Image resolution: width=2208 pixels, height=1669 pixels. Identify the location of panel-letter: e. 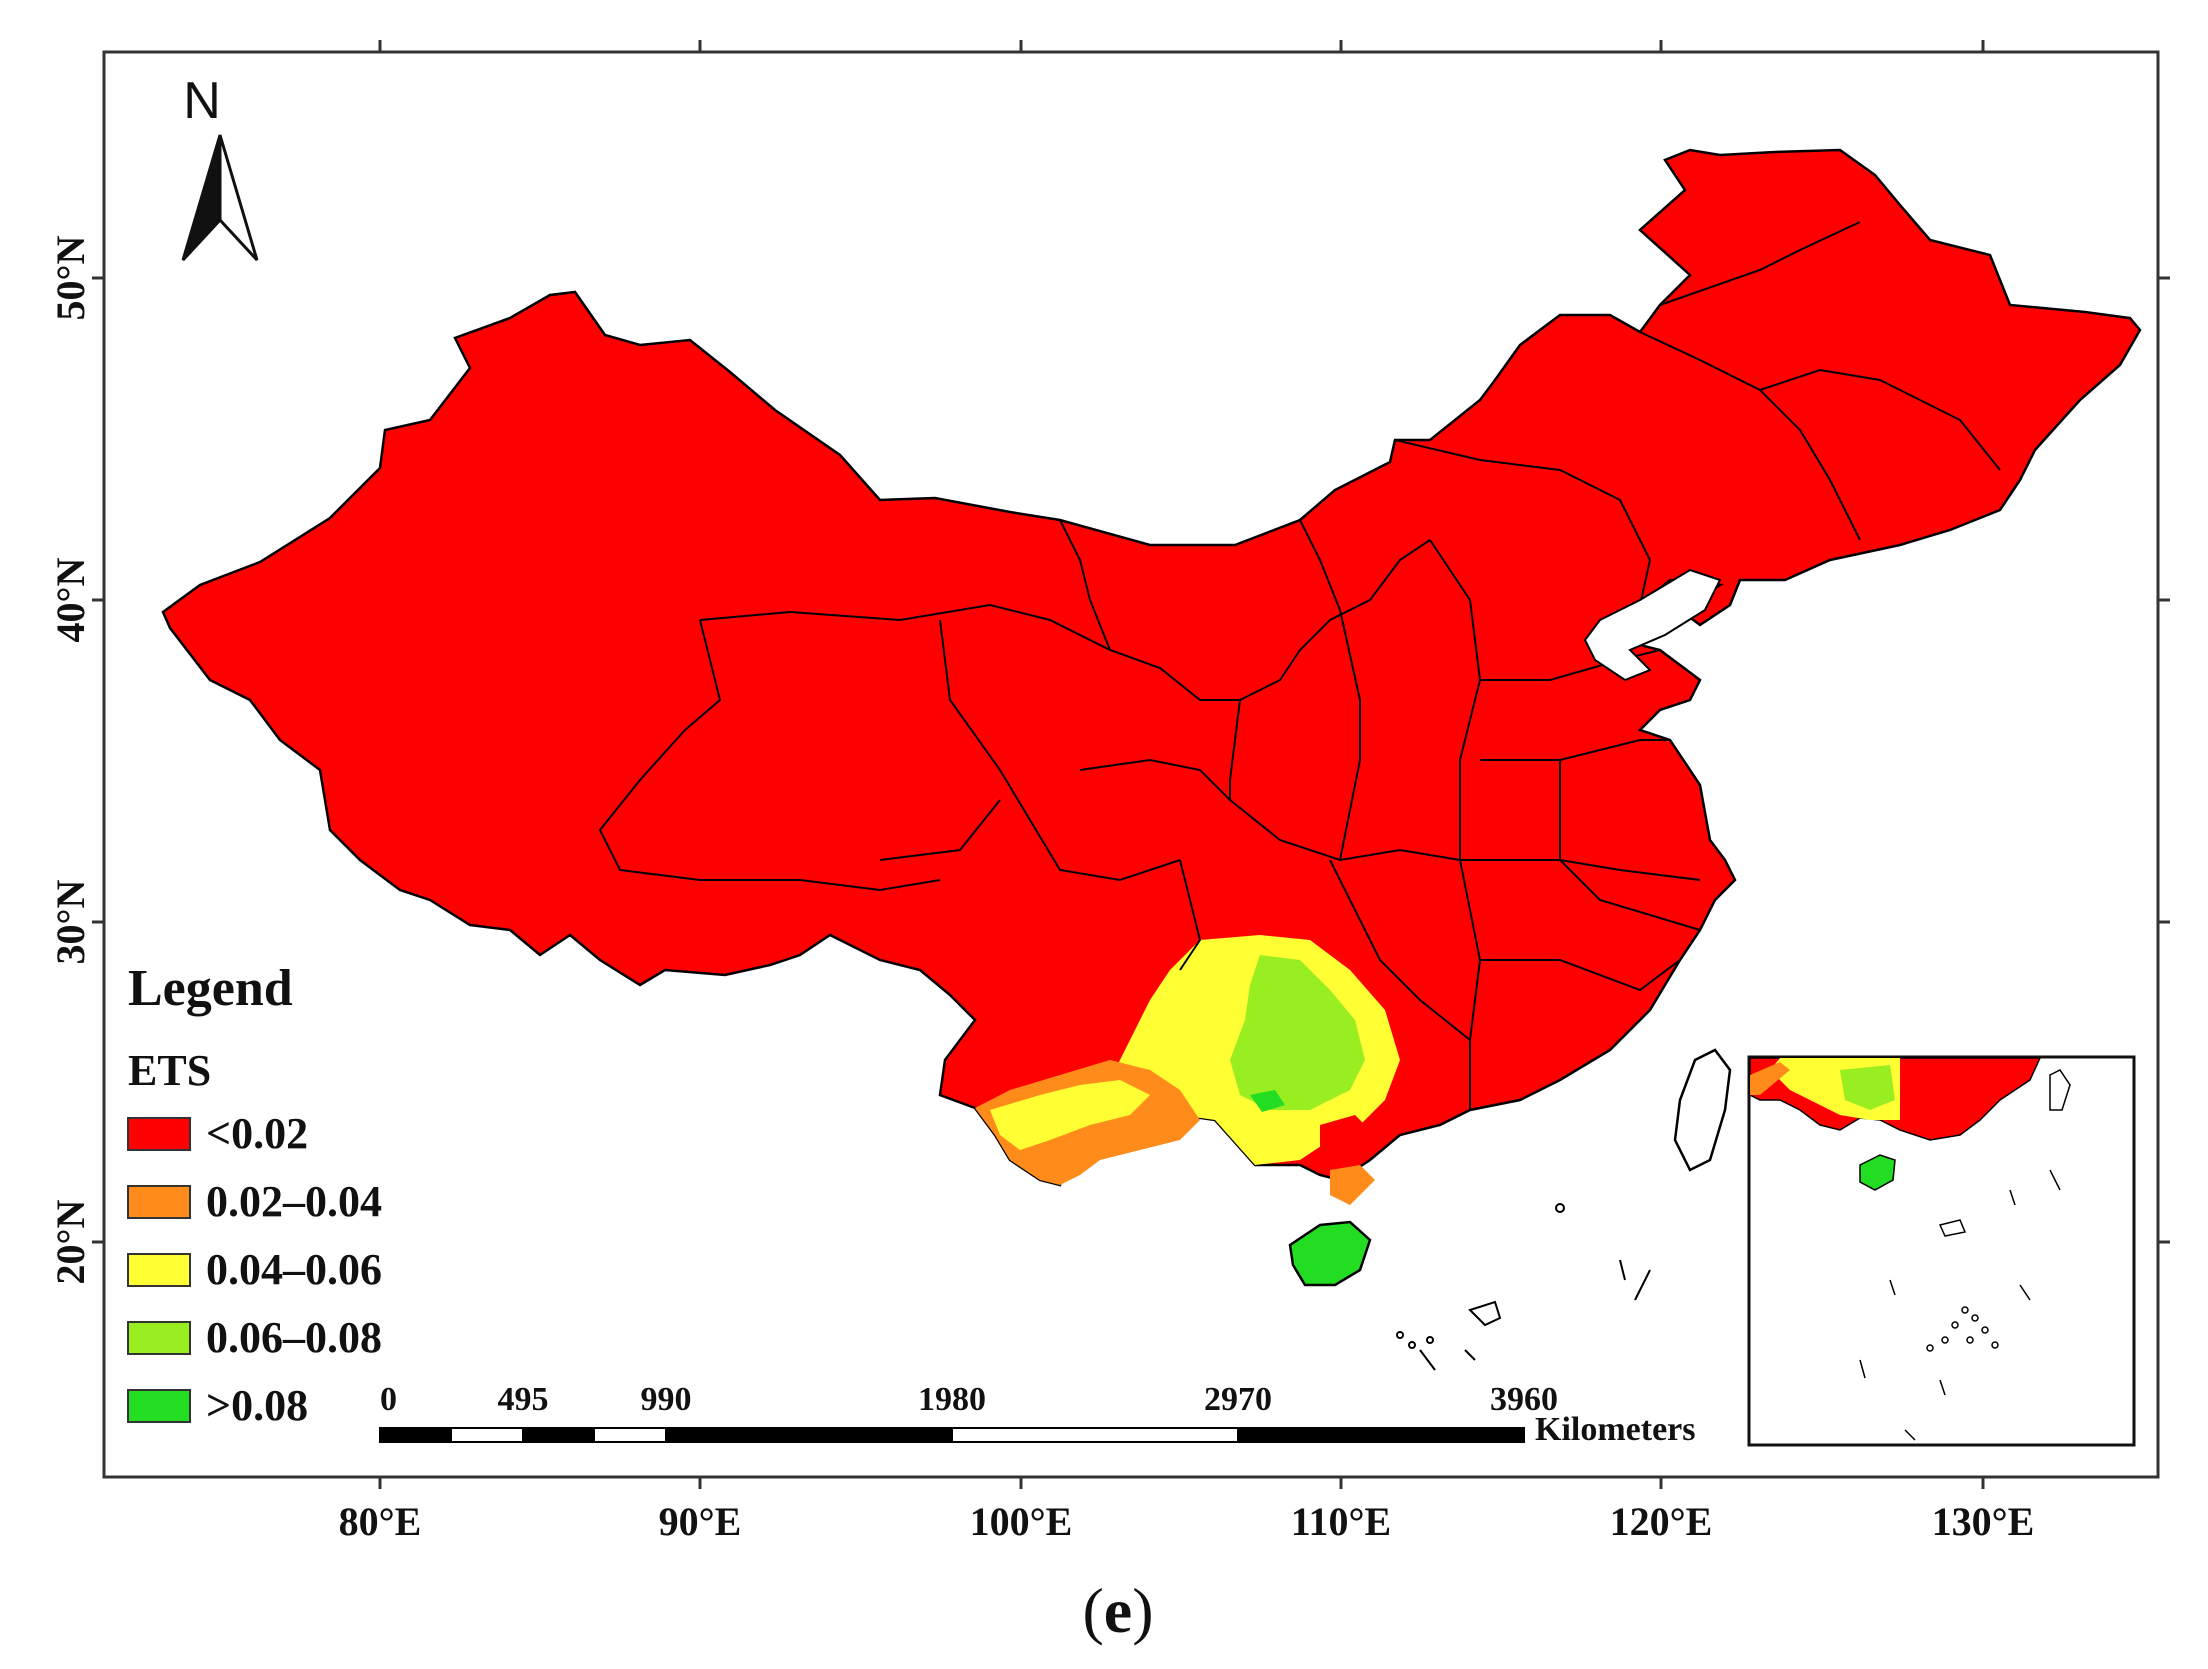
(1118, 1610).